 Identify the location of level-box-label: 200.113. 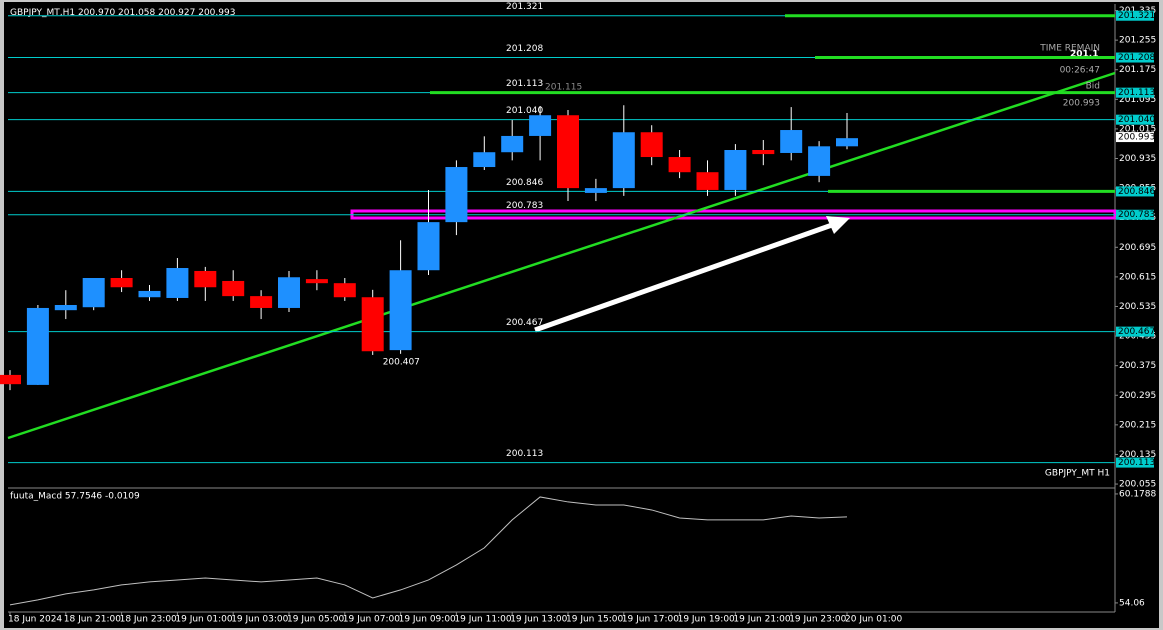
(1136, 463).